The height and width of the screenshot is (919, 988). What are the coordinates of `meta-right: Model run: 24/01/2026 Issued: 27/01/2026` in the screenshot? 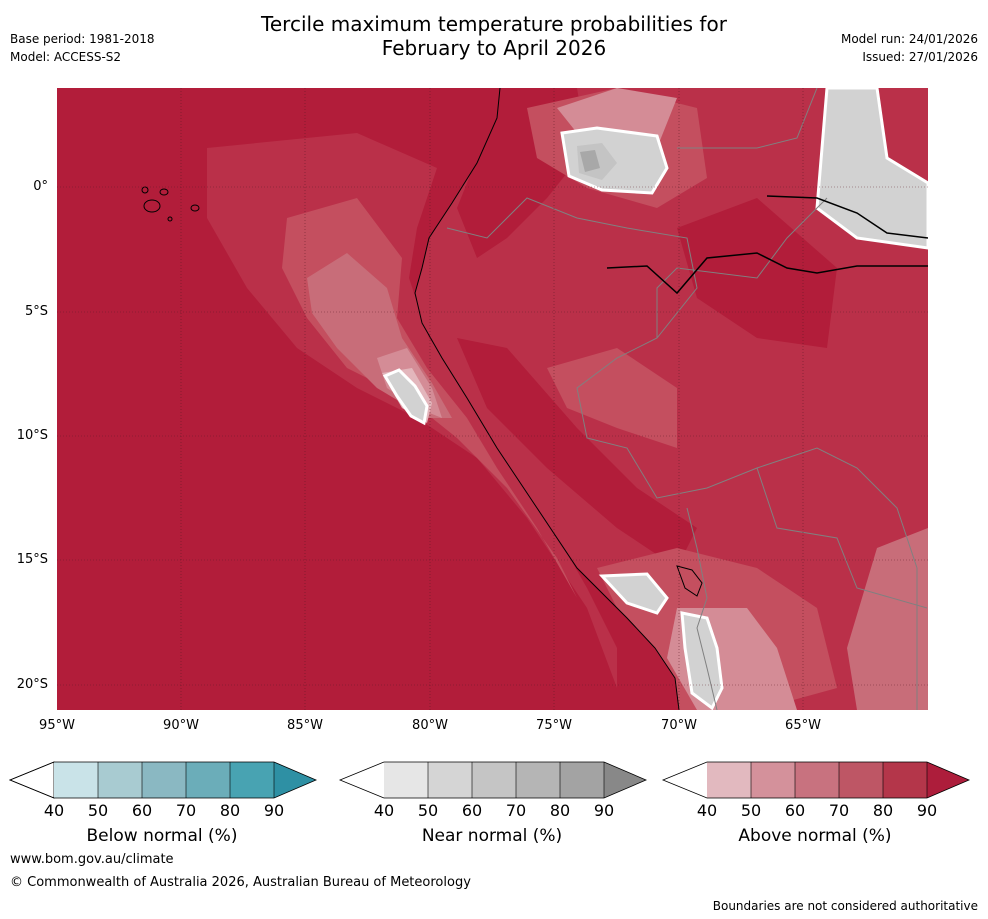 It's located at (909, 48).